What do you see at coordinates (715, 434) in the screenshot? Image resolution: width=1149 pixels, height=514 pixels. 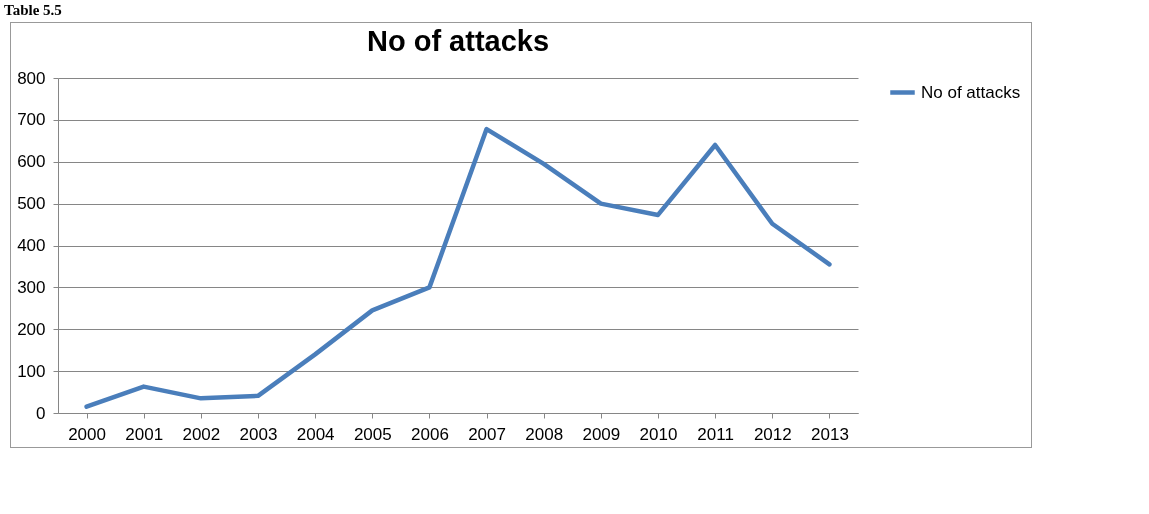 I see `x-tick-label: 2011` at bounding box center [715, 434].